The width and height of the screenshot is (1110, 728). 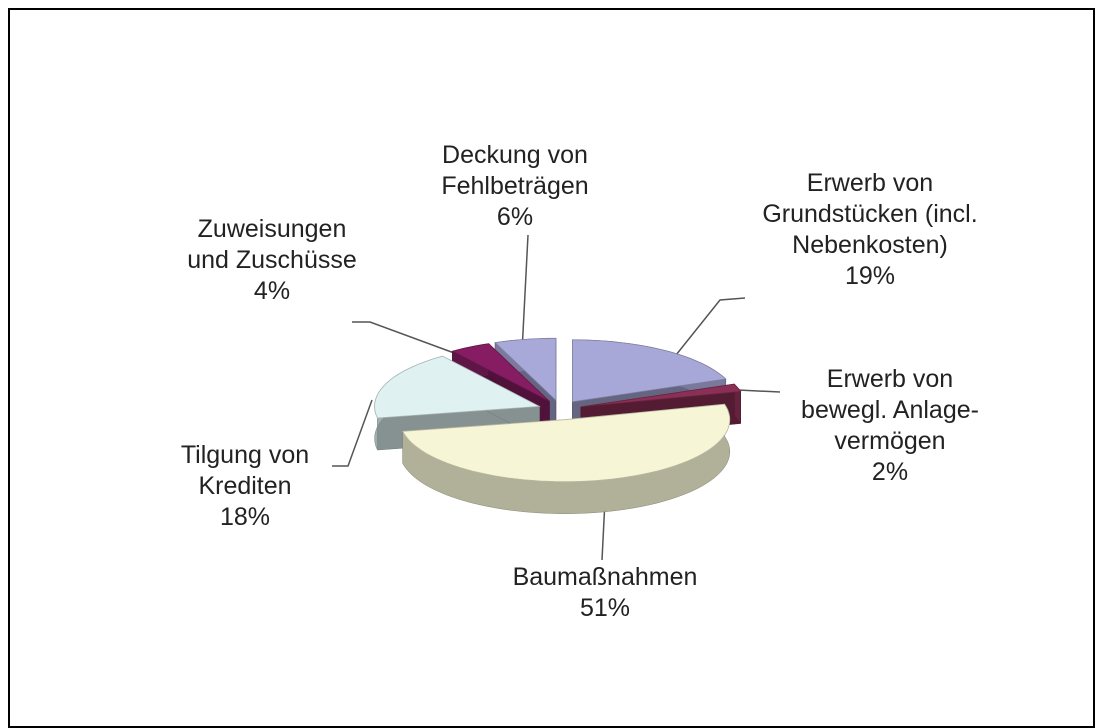 I want to click on value-label: 51%, so click(x=605, y=608).